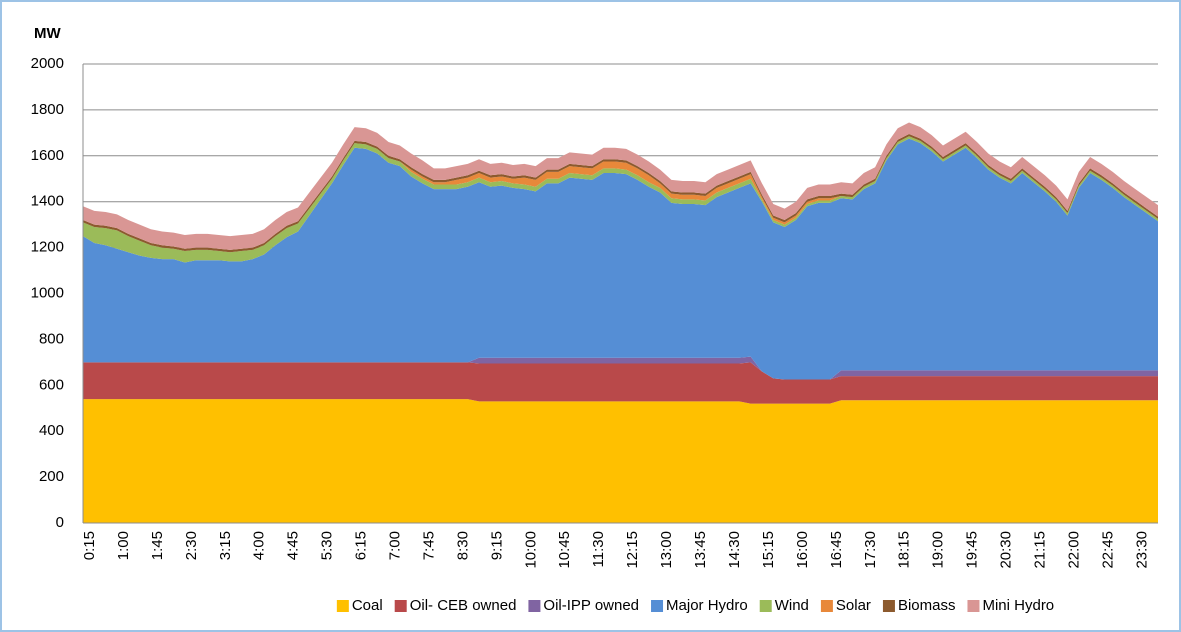 The image size is (1181, 632). What do you see at coordinates (259, 545) in the screenshot?
I see `x-tick-label: 4:00` at bounding box center [259, 545].